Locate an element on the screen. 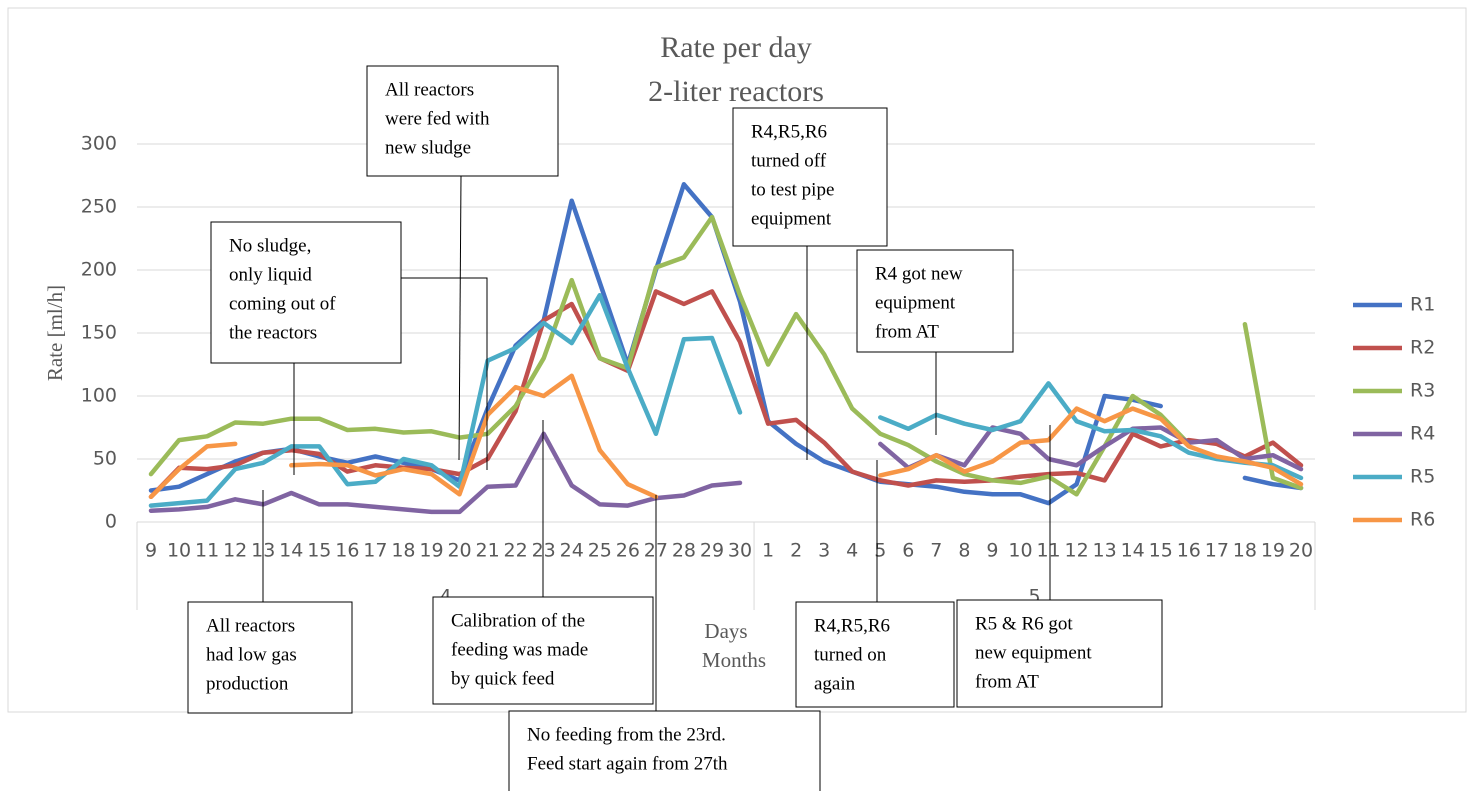 This screenshot has width=1474, height=791. x-tick-label: 28 is located at coordinates (684, 551).